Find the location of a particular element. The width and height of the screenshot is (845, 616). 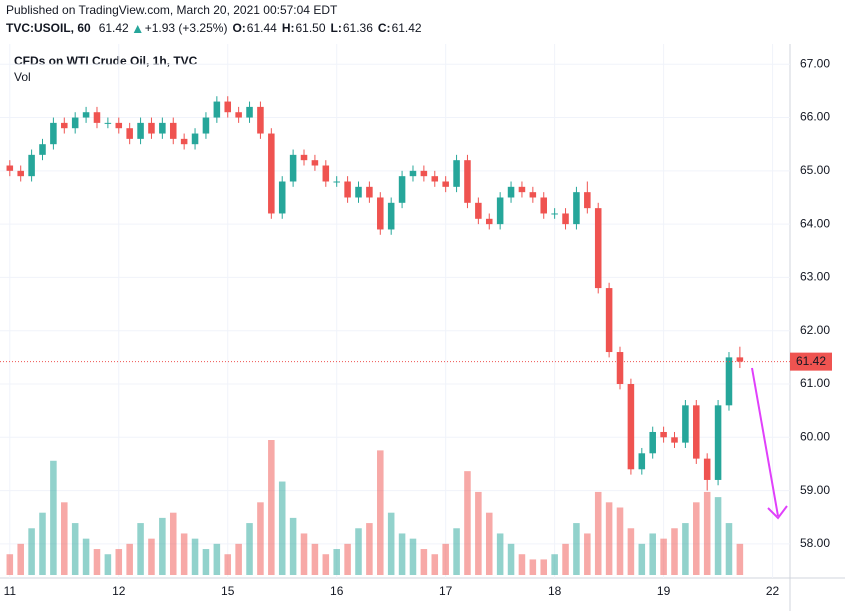

y-tick-label: 60.00 is located at coordinates (815, 436).